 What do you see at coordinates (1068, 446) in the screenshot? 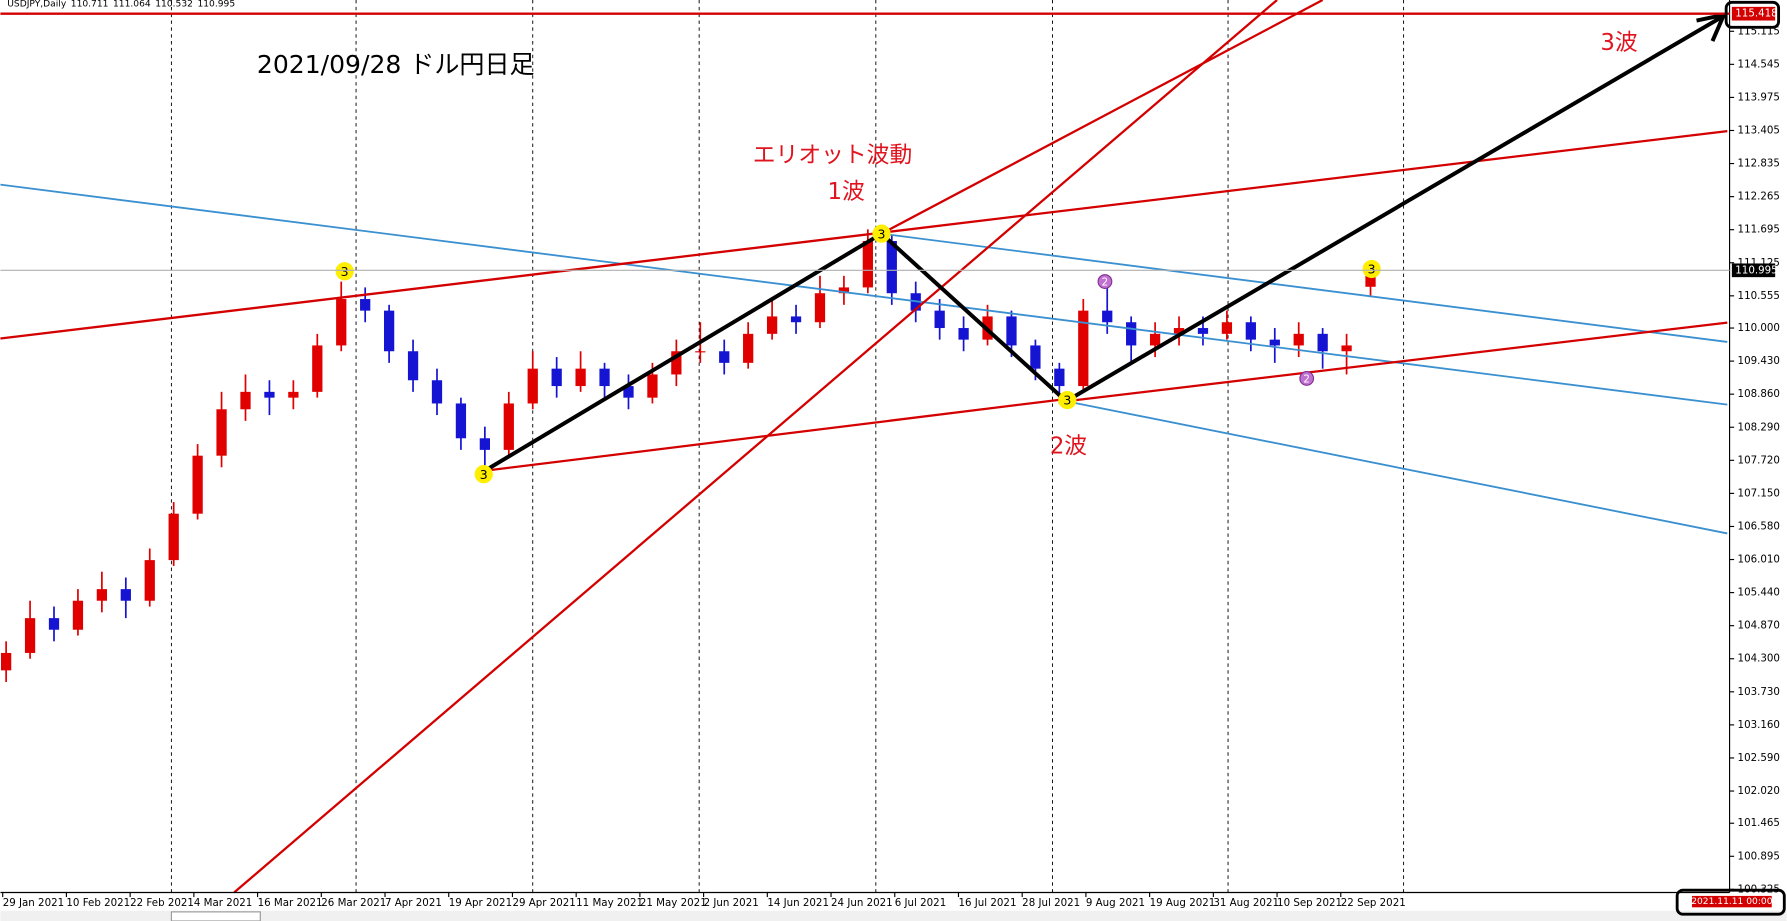
I see `wave2-label: 2波` at bounding box center [1068, 446].